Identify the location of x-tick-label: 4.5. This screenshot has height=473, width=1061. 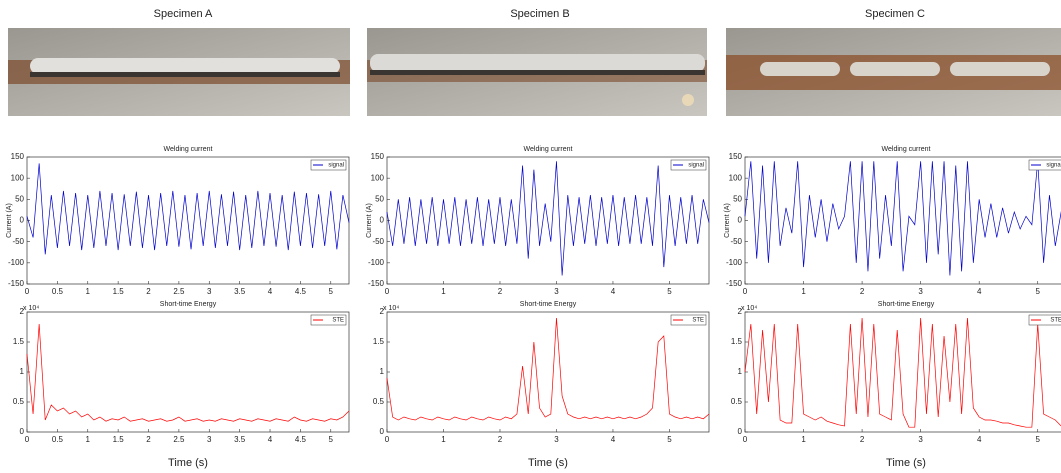
(301, 291).